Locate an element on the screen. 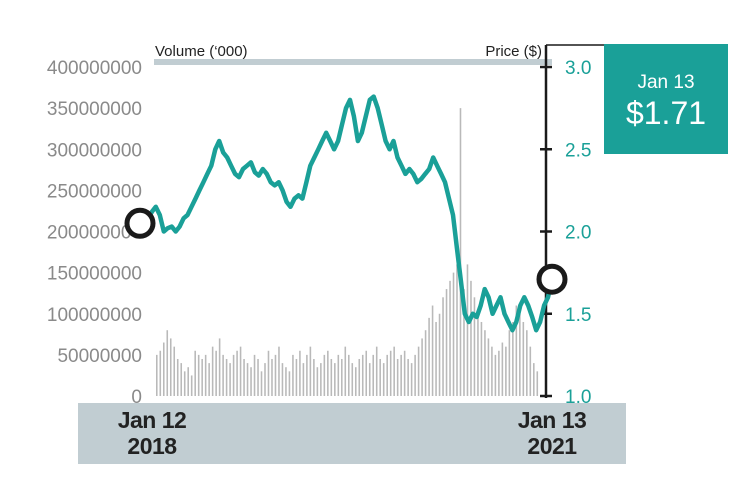  x-start-year: 2018 is located at coordinates (152, 446).